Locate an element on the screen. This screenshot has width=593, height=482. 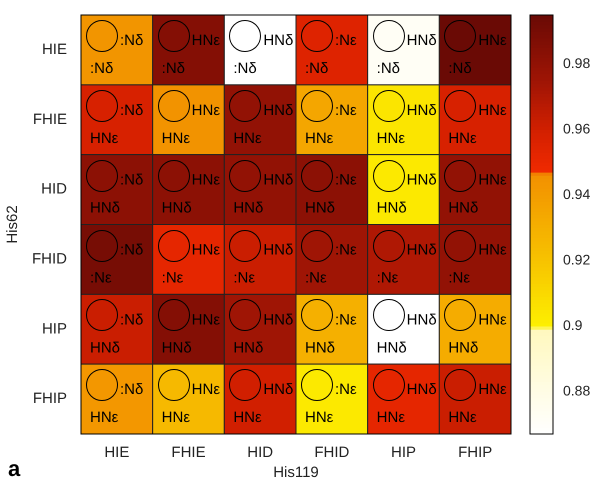
y-tick-label: HIE is located at coordinates (54, 49).